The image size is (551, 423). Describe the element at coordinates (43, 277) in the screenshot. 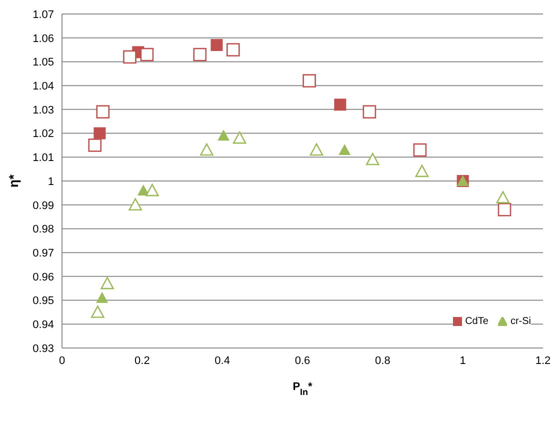

I see `y-tick-label: 0.96` at that location.